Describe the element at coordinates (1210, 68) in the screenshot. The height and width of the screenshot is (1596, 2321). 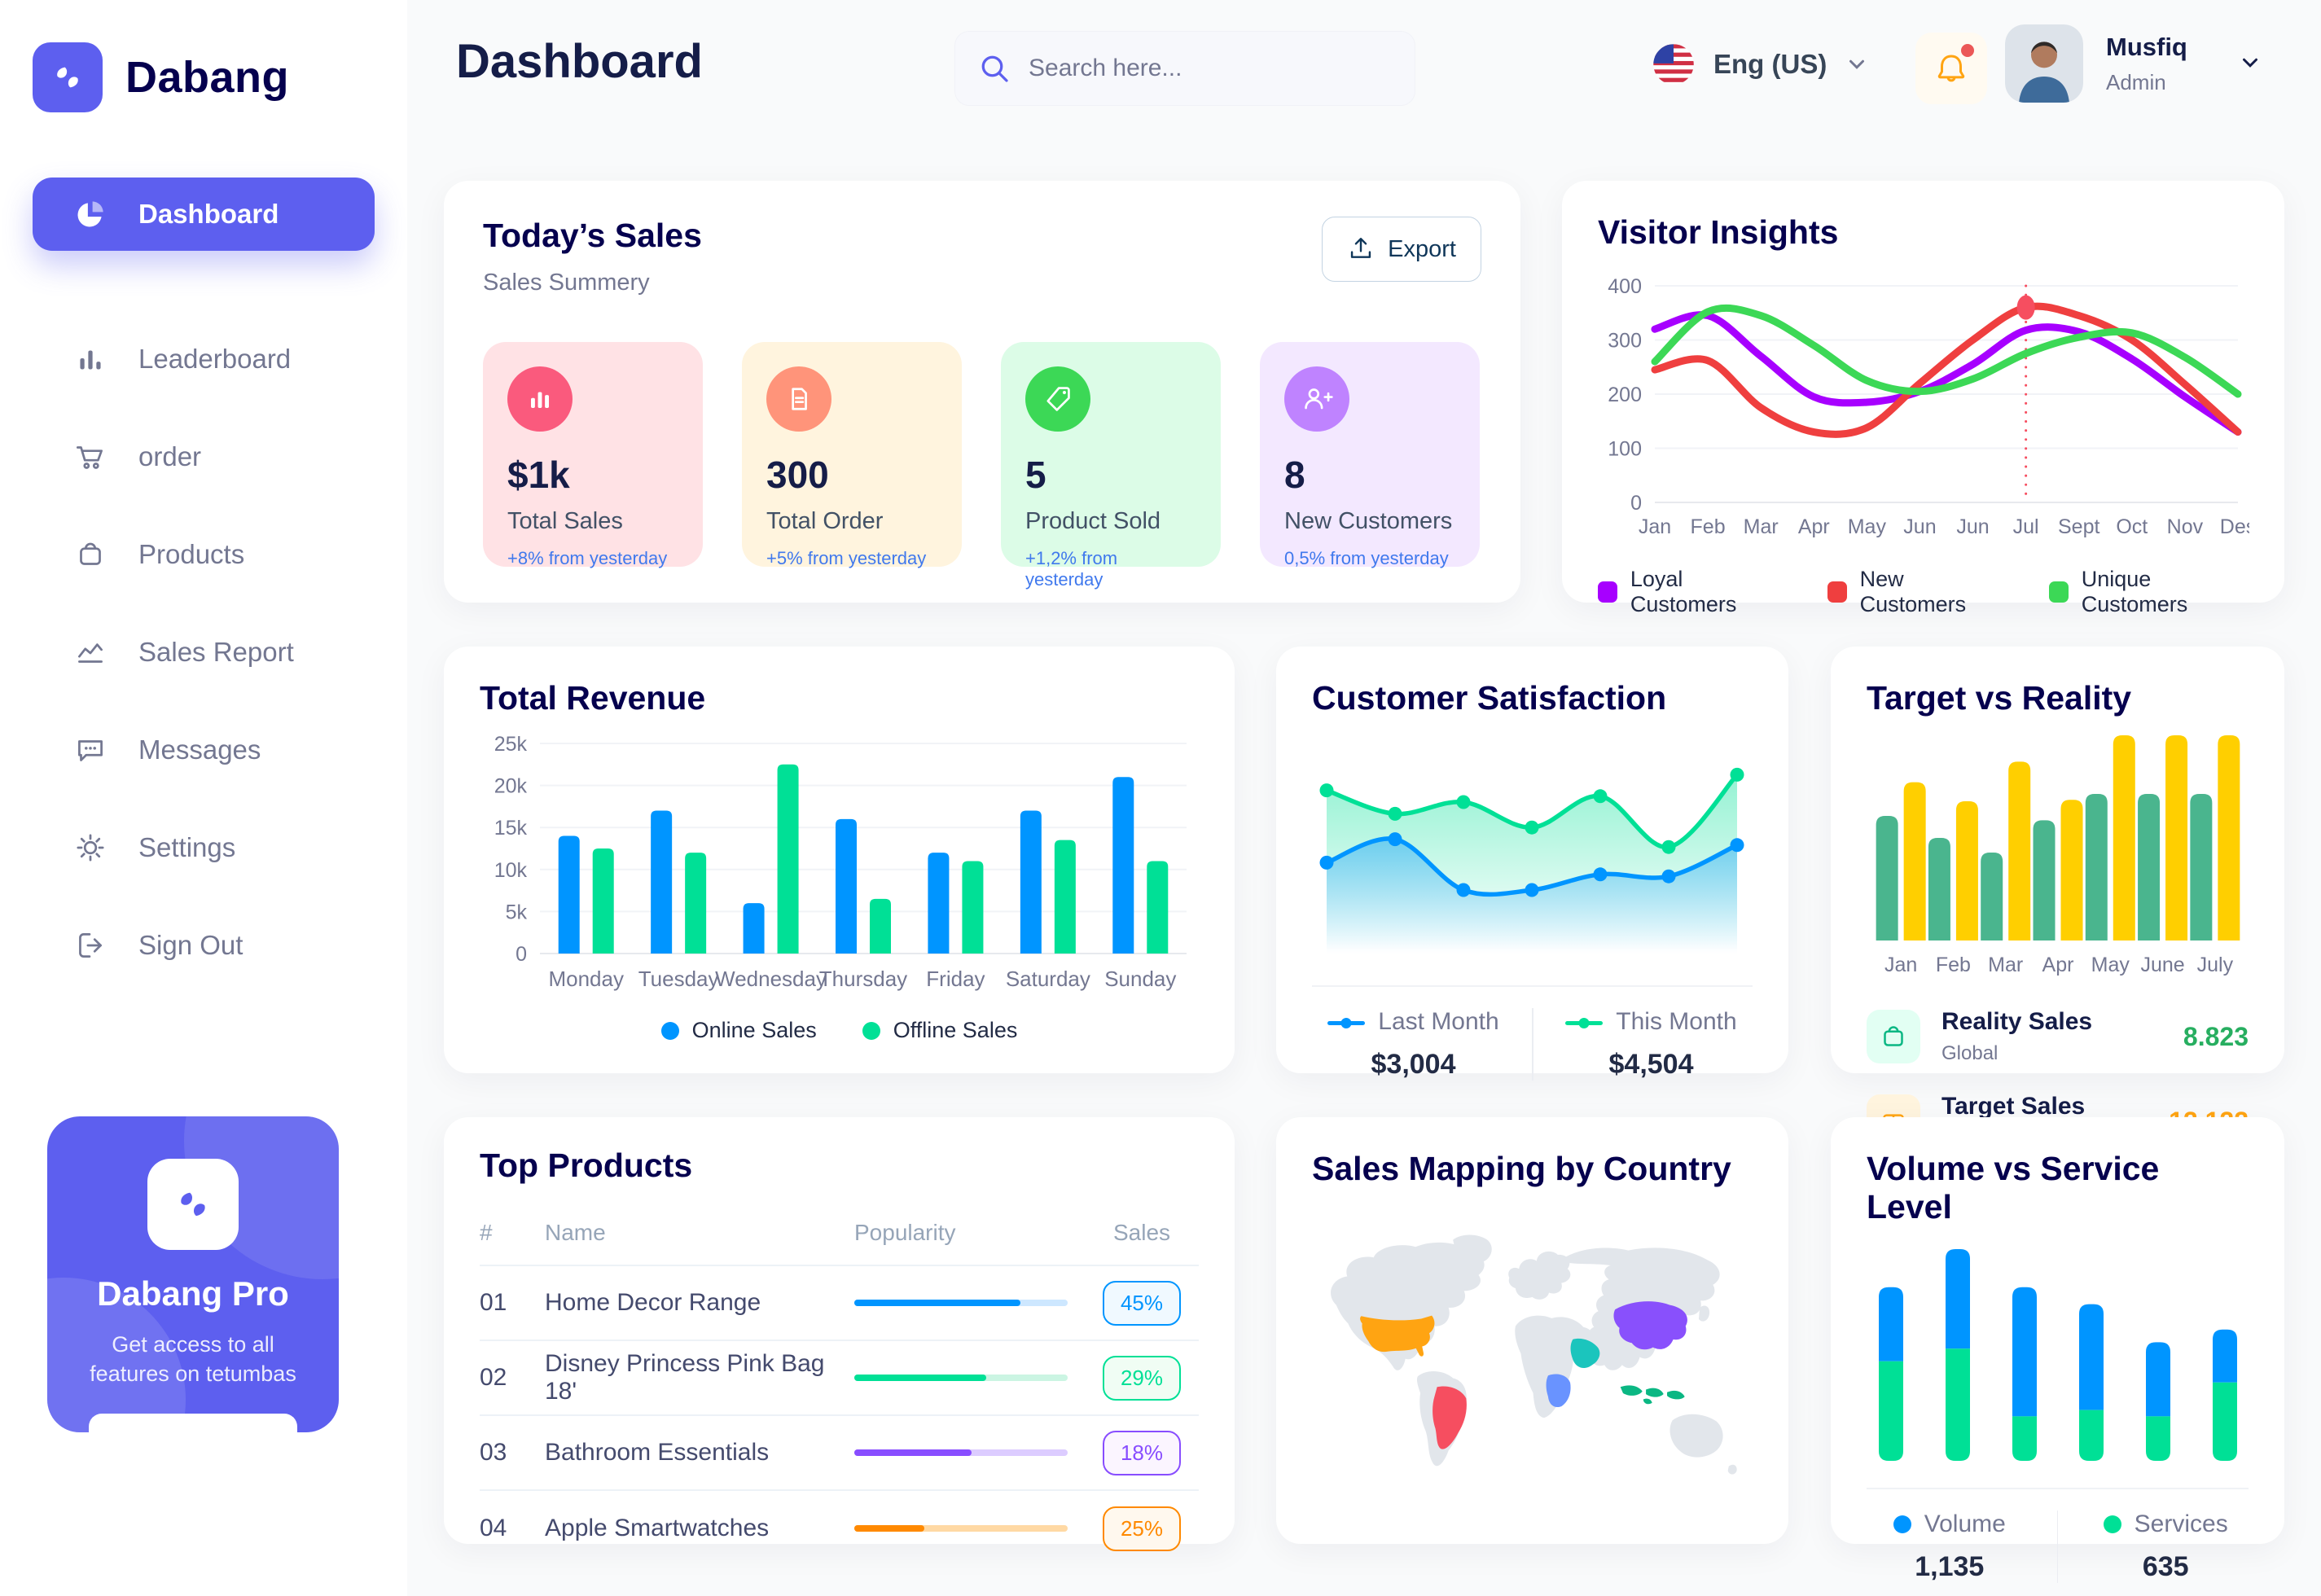
I see `search-input` at that location.